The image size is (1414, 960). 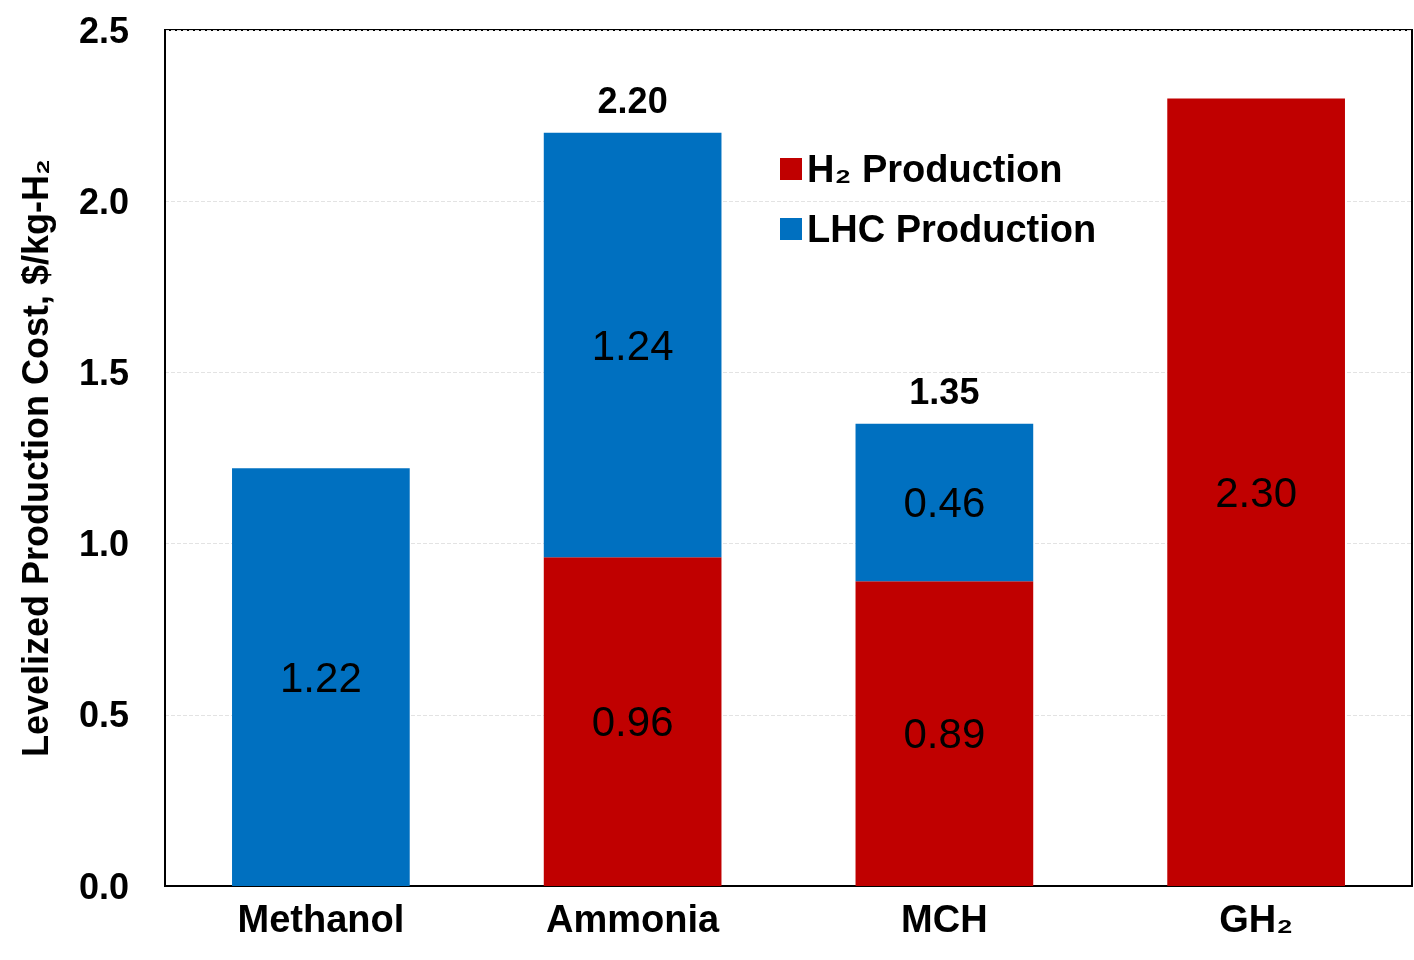 I want to click on data-label: 1.22, so click(x=321, y=677).